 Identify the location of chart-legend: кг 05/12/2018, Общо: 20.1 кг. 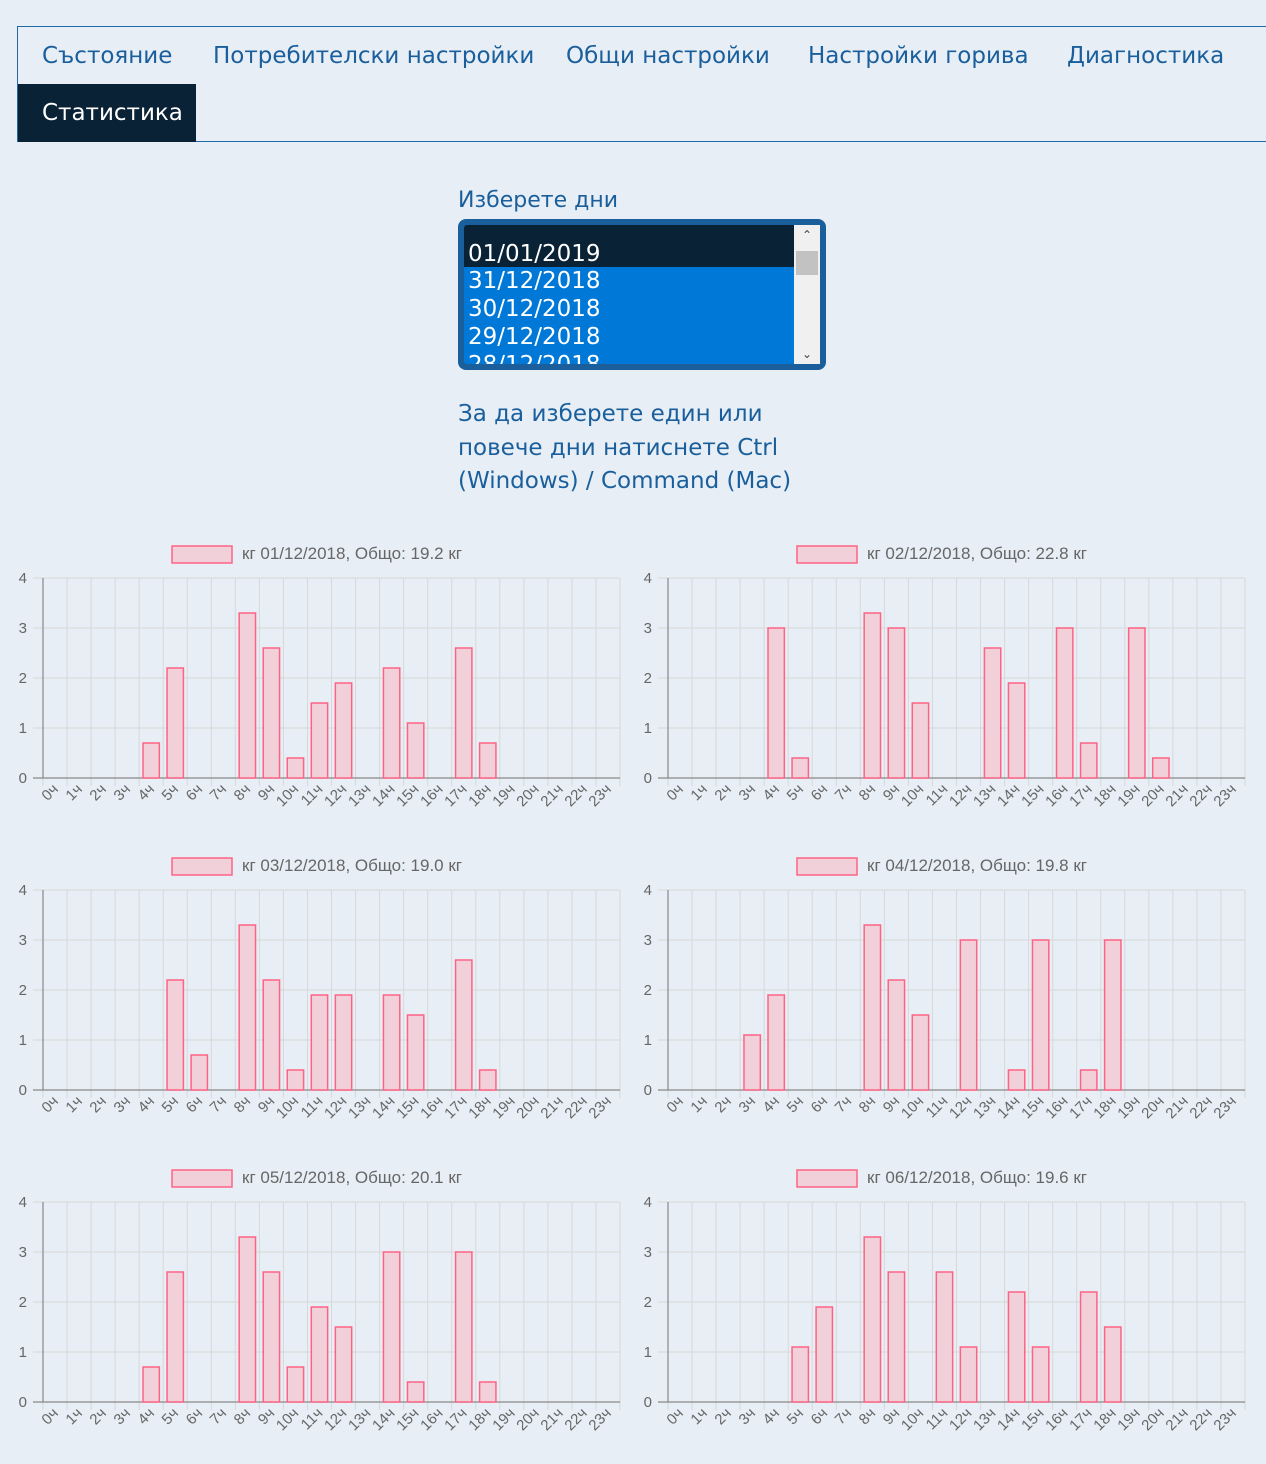
(316, 1178).